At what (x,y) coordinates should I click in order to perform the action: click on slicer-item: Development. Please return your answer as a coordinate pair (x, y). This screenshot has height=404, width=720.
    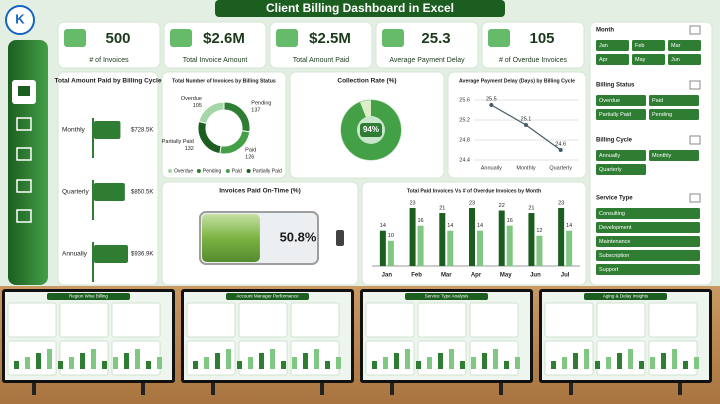
    Looking at the image, I should click on (615, 228).